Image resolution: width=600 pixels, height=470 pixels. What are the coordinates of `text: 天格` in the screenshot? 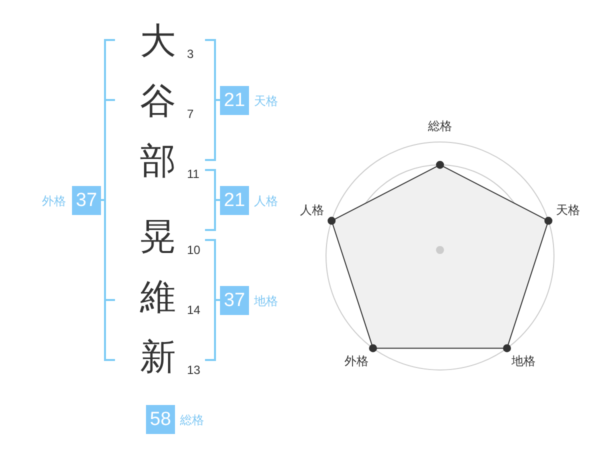 It's located at (266, 101).